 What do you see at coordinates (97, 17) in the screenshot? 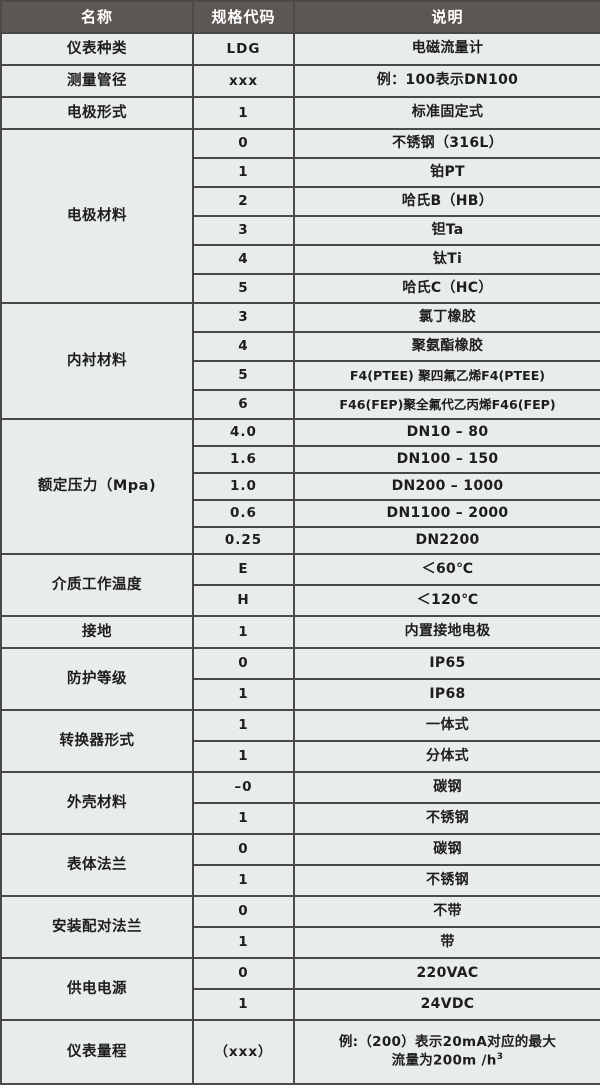
I see `column-header-name: 名称` at bounding box center [97, 17].